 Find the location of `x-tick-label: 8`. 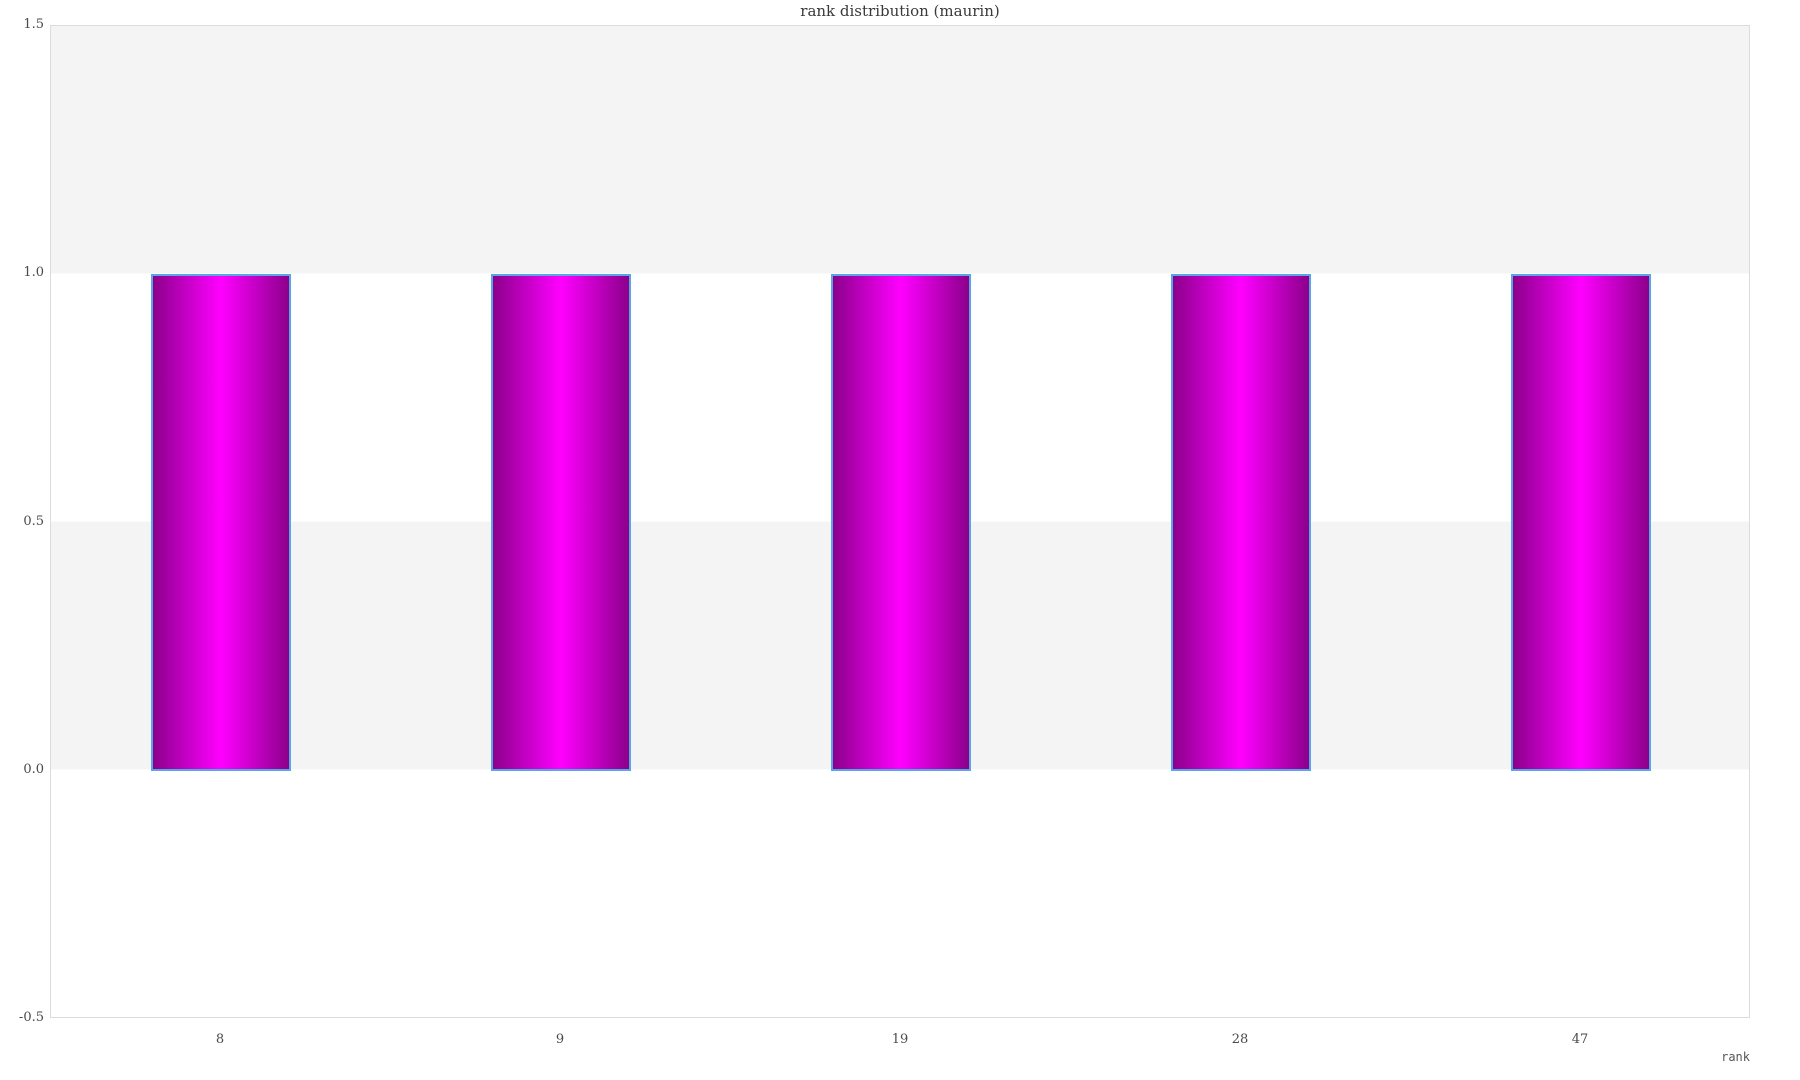

x-tick-label: 8 is located at coordinates (220, 1039).